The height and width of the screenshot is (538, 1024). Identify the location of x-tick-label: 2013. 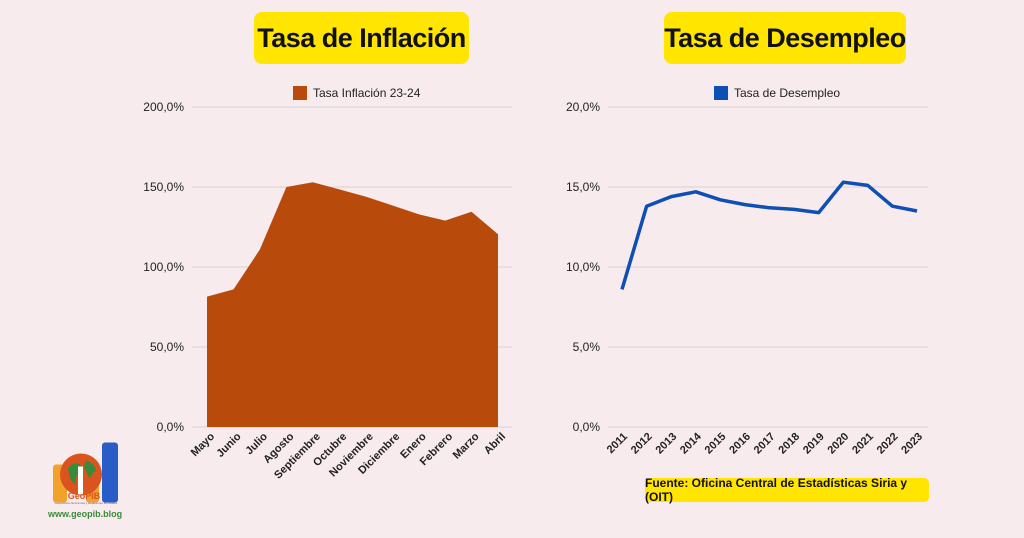
(666, 444).